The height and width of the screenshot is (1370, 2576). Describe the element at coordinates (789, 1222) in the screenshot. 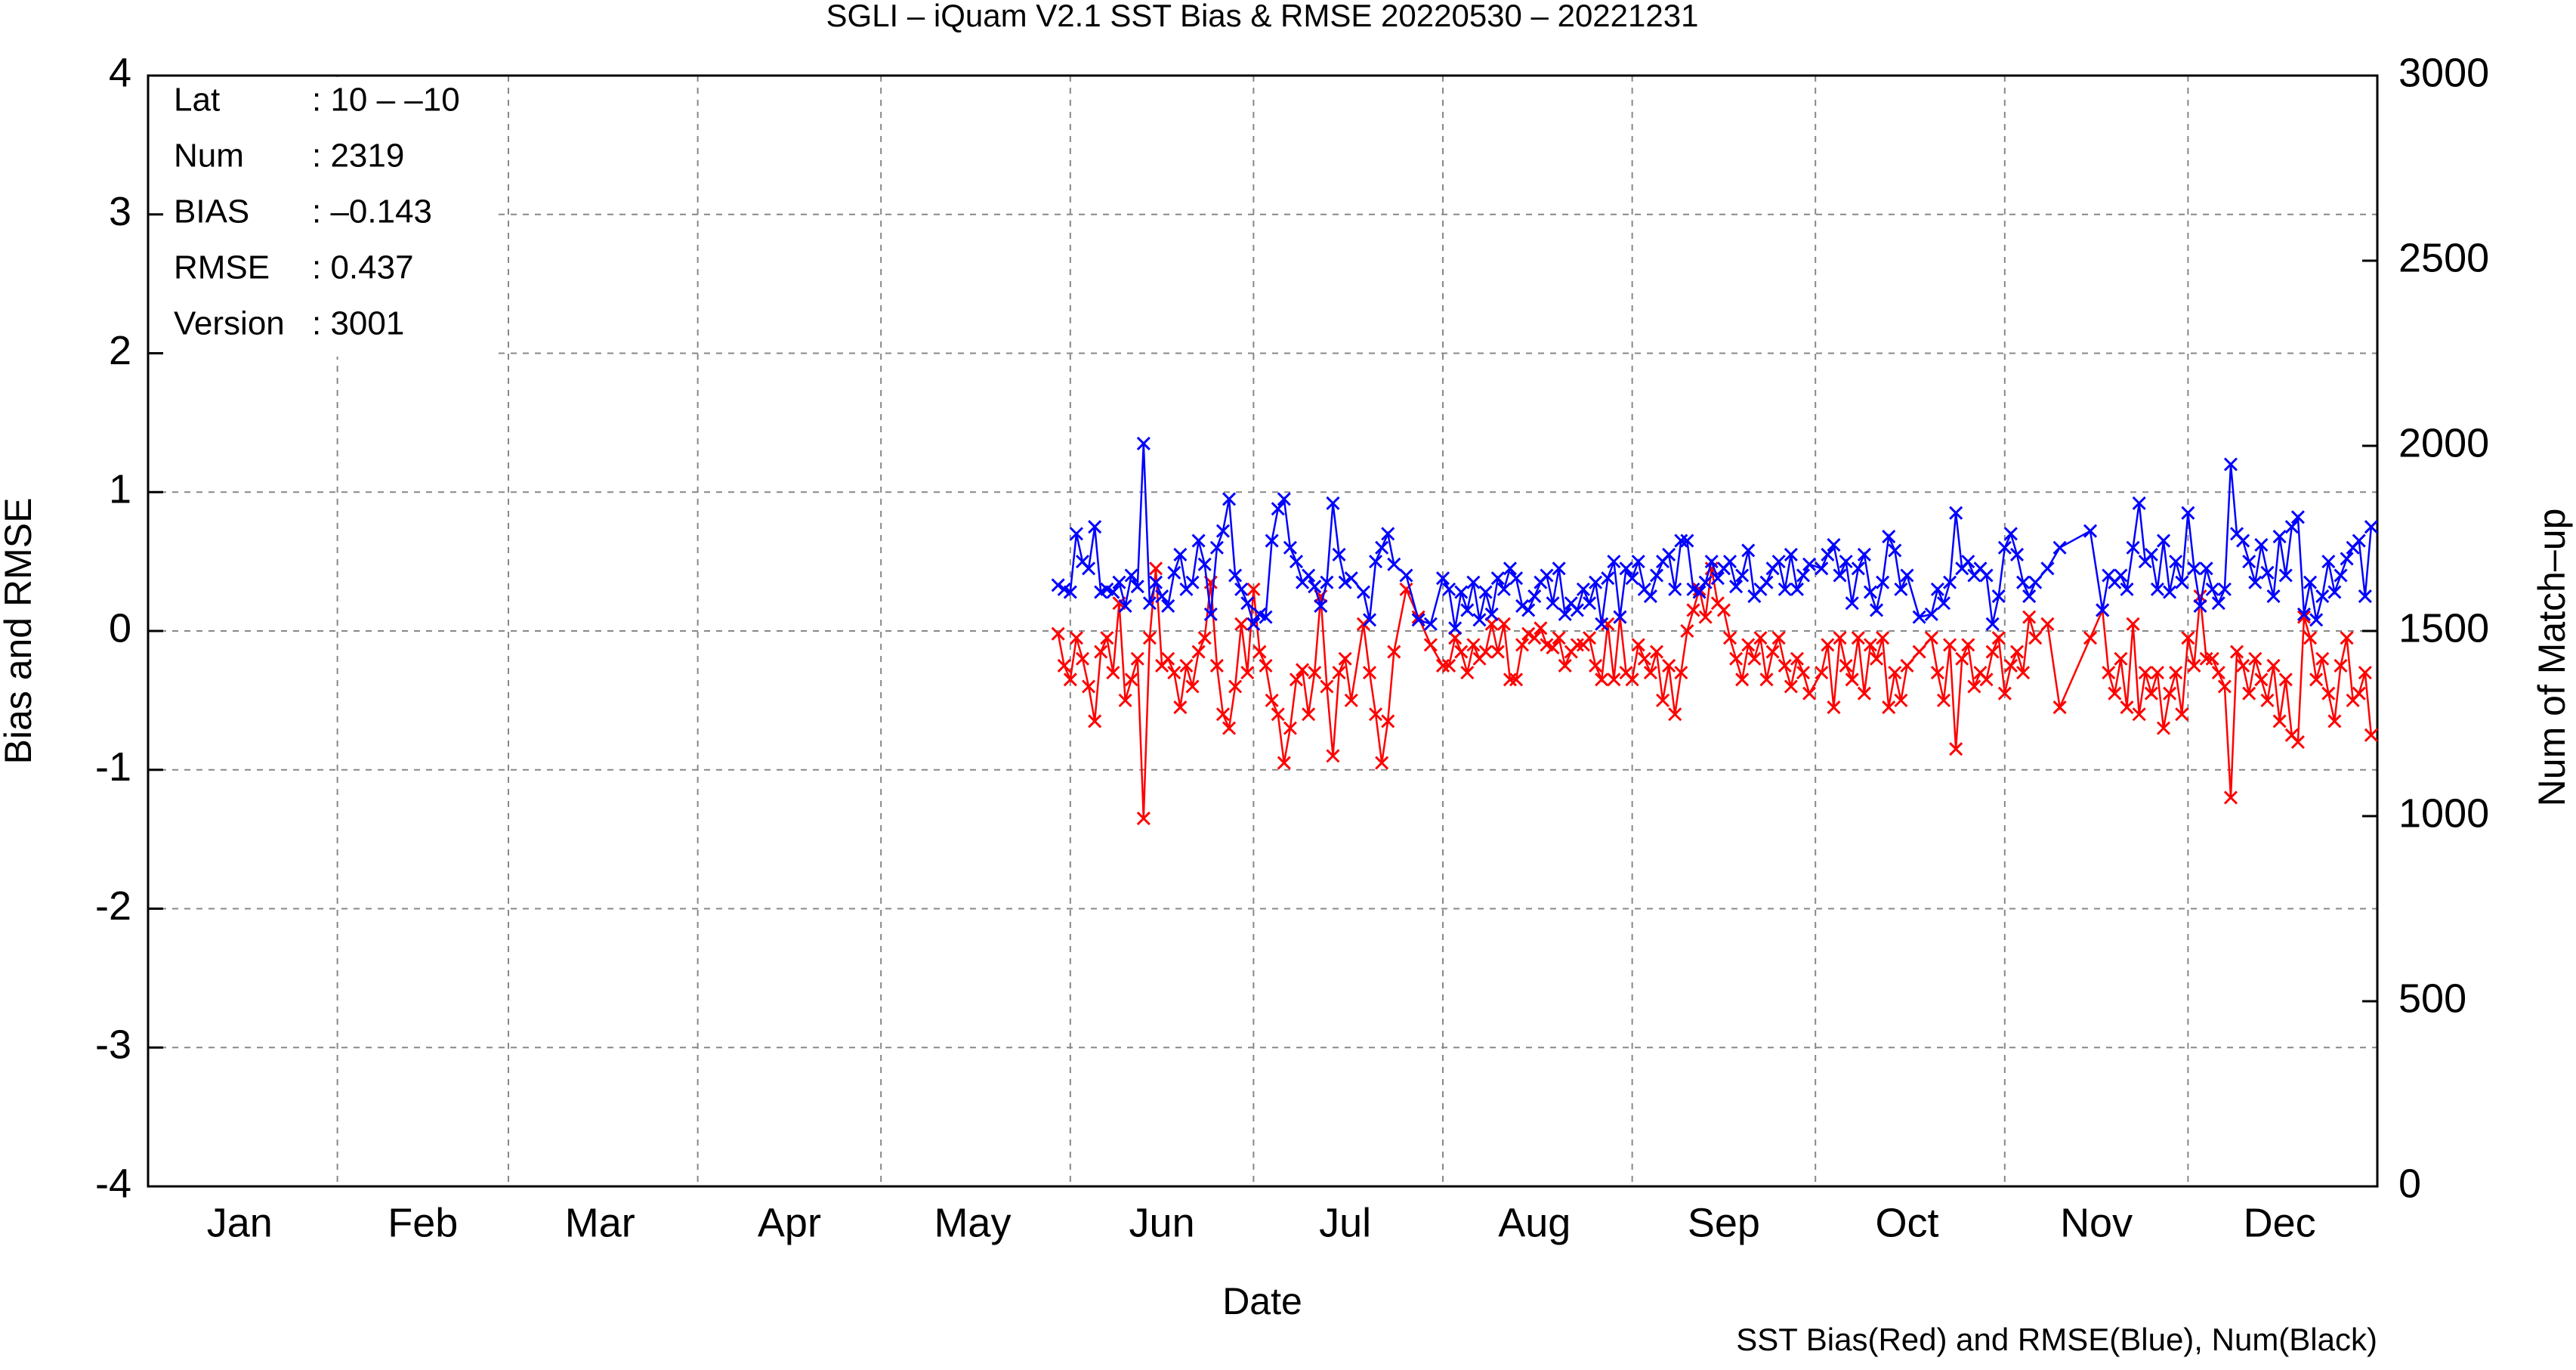

I see `x-tick-label: Apr` at that location.